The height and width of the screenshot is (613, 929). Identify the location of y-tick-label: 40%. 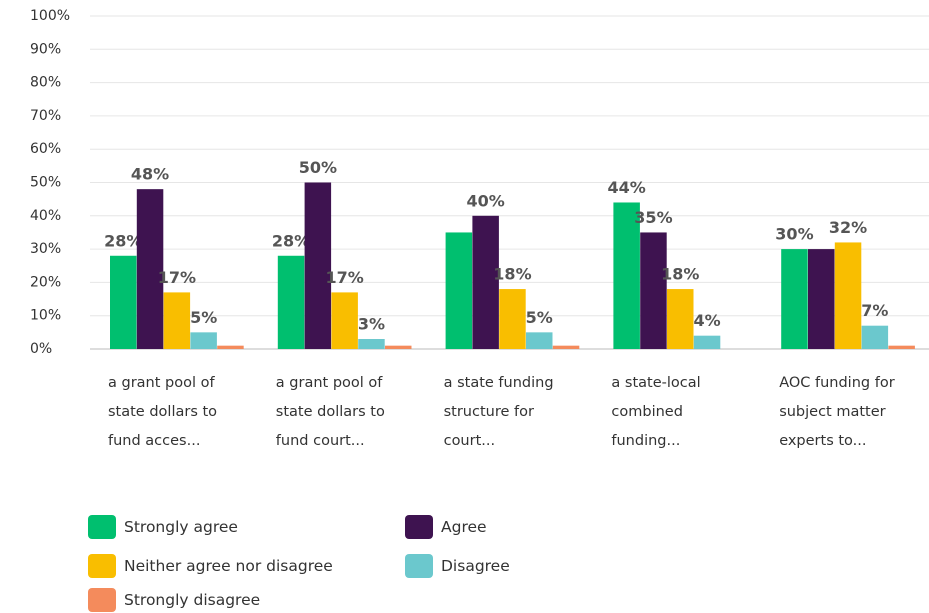
(45, 216).